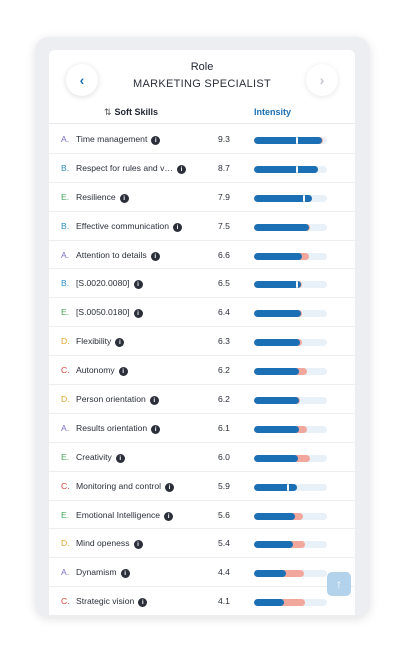 Image resolution: width=405 pixels, height=655 pixels. What do you see at coordinates (202, 284) in the screenshot?
I see `skill-row: B. [S.0020.0080] i 6.5` at bounding box center [202, 284].